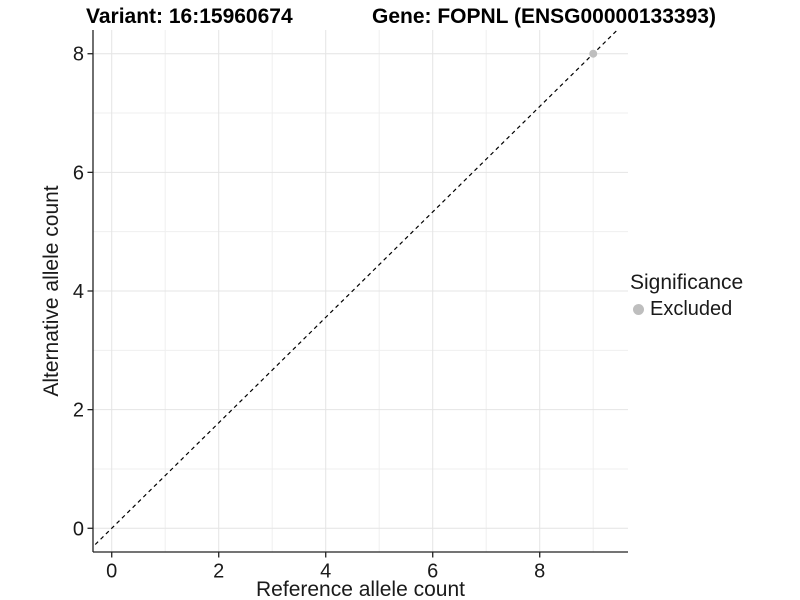 The width and height of the screenshot is (800, 600). I want to click on plot-title-gene: Gene: FOPNL (ENSG00000133393), so click(544, 16).